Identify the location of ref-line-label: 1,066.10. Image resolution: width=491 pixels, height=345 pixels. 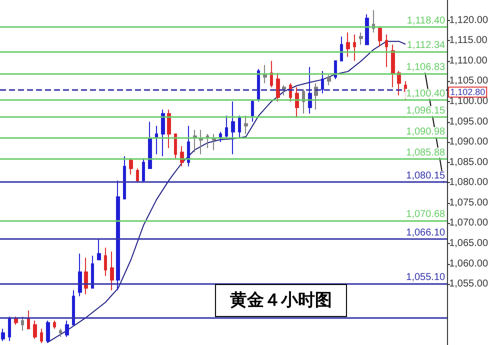
(426, 233).